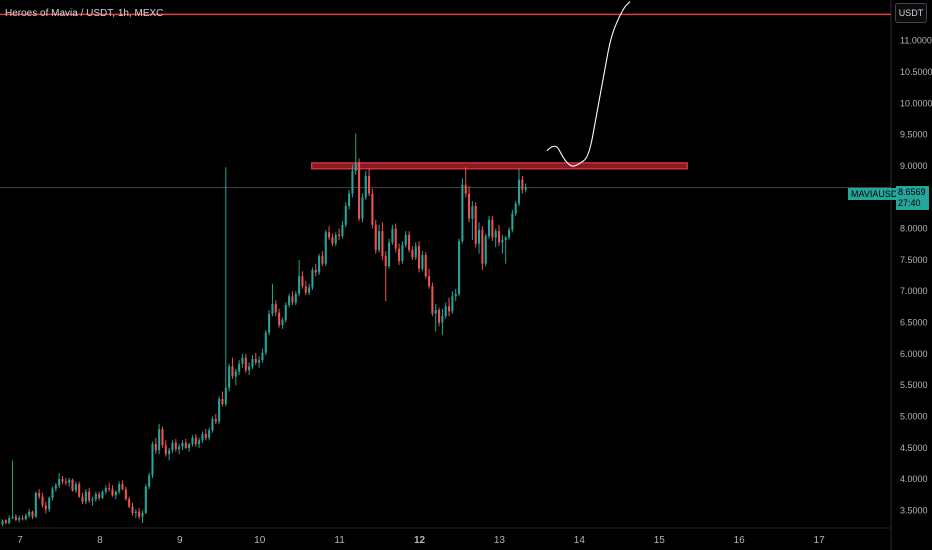  What do you see at coordinates (84, 13) in the screenshot?
I see `chart-title: Heroes of Mavia / USDT, 1h, MEXC` at bounding box center [84, 13].